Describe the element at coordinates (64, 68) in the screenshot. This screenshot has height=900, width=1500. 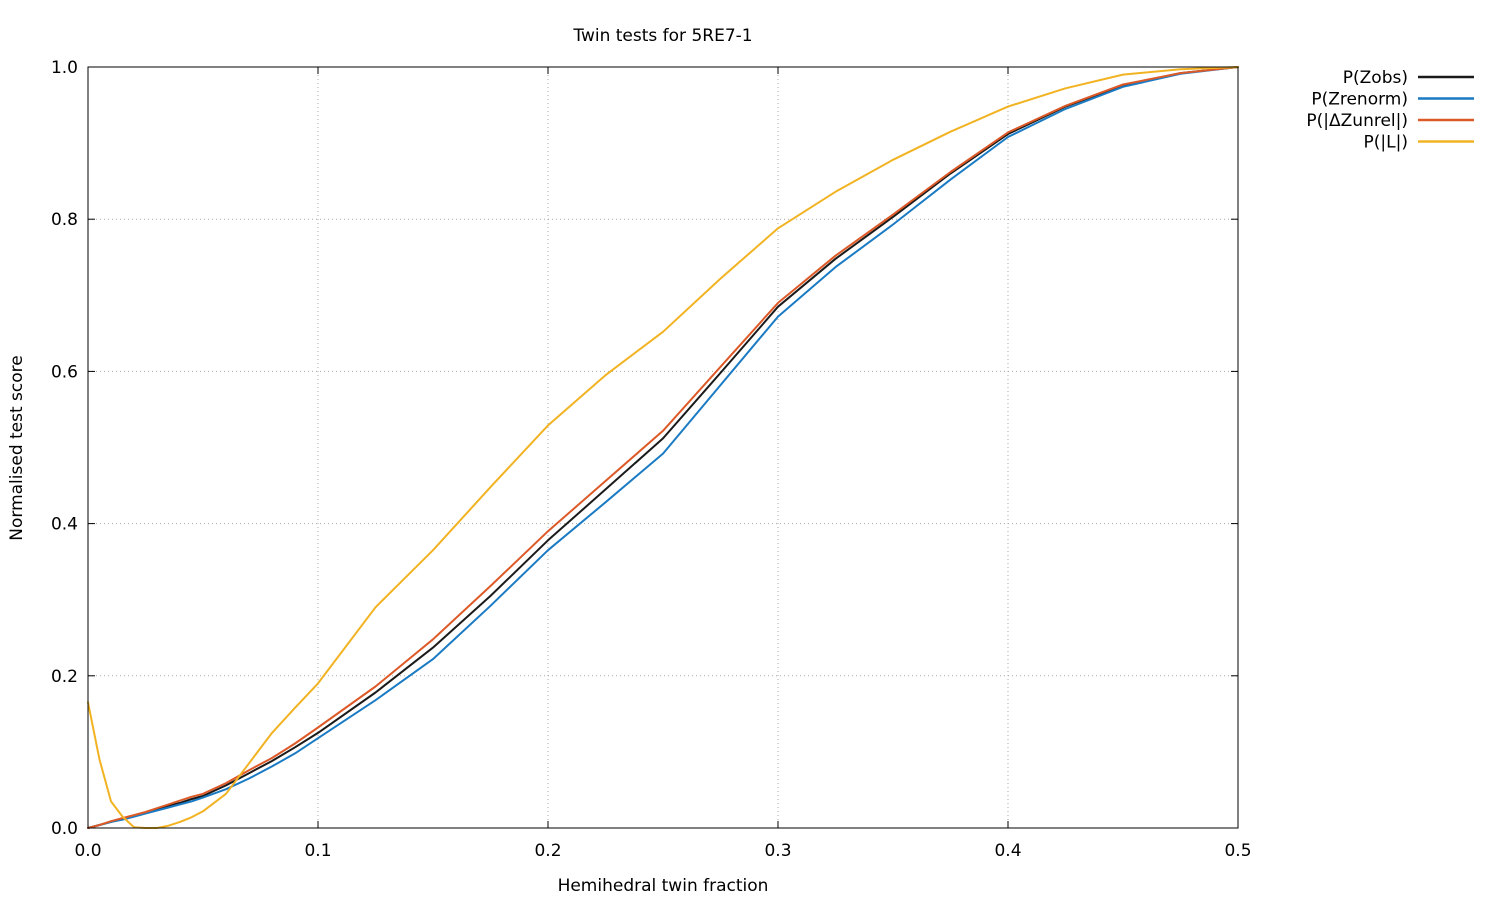
I see `y-tick-label: 1.0` at that location.